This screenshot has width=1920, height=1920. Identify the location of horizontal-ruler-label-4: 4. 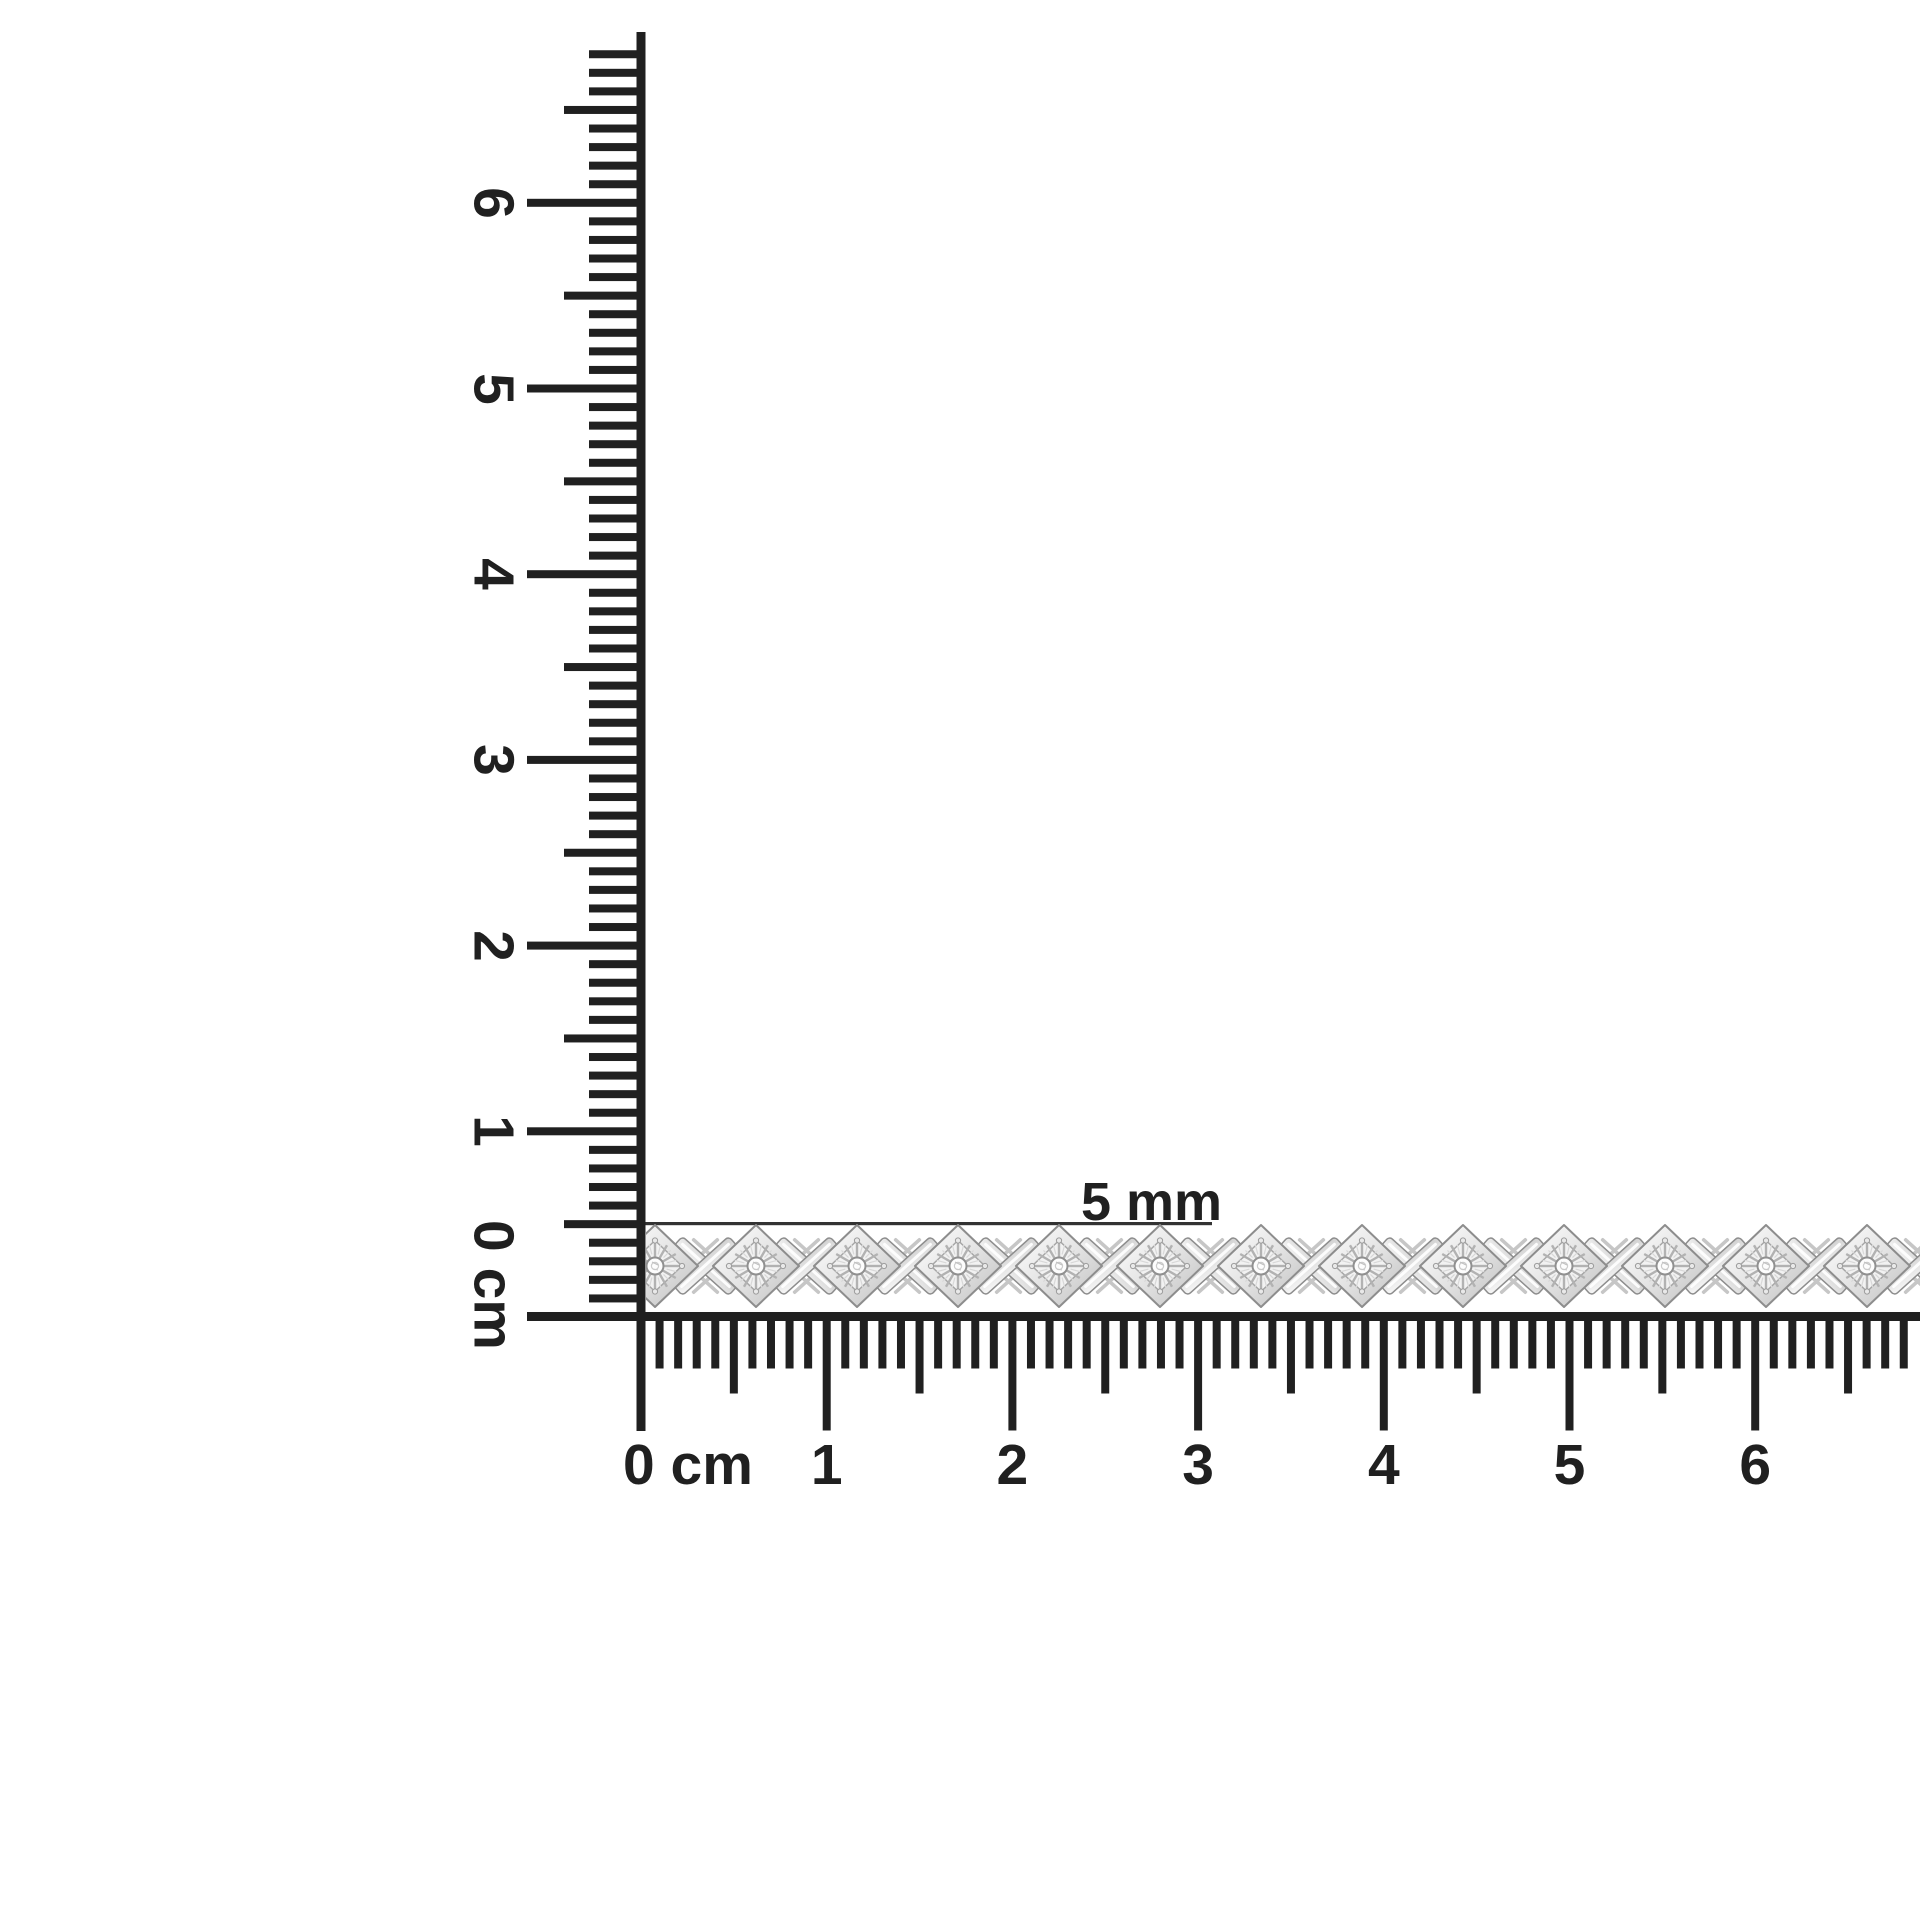
(1383, 1465).